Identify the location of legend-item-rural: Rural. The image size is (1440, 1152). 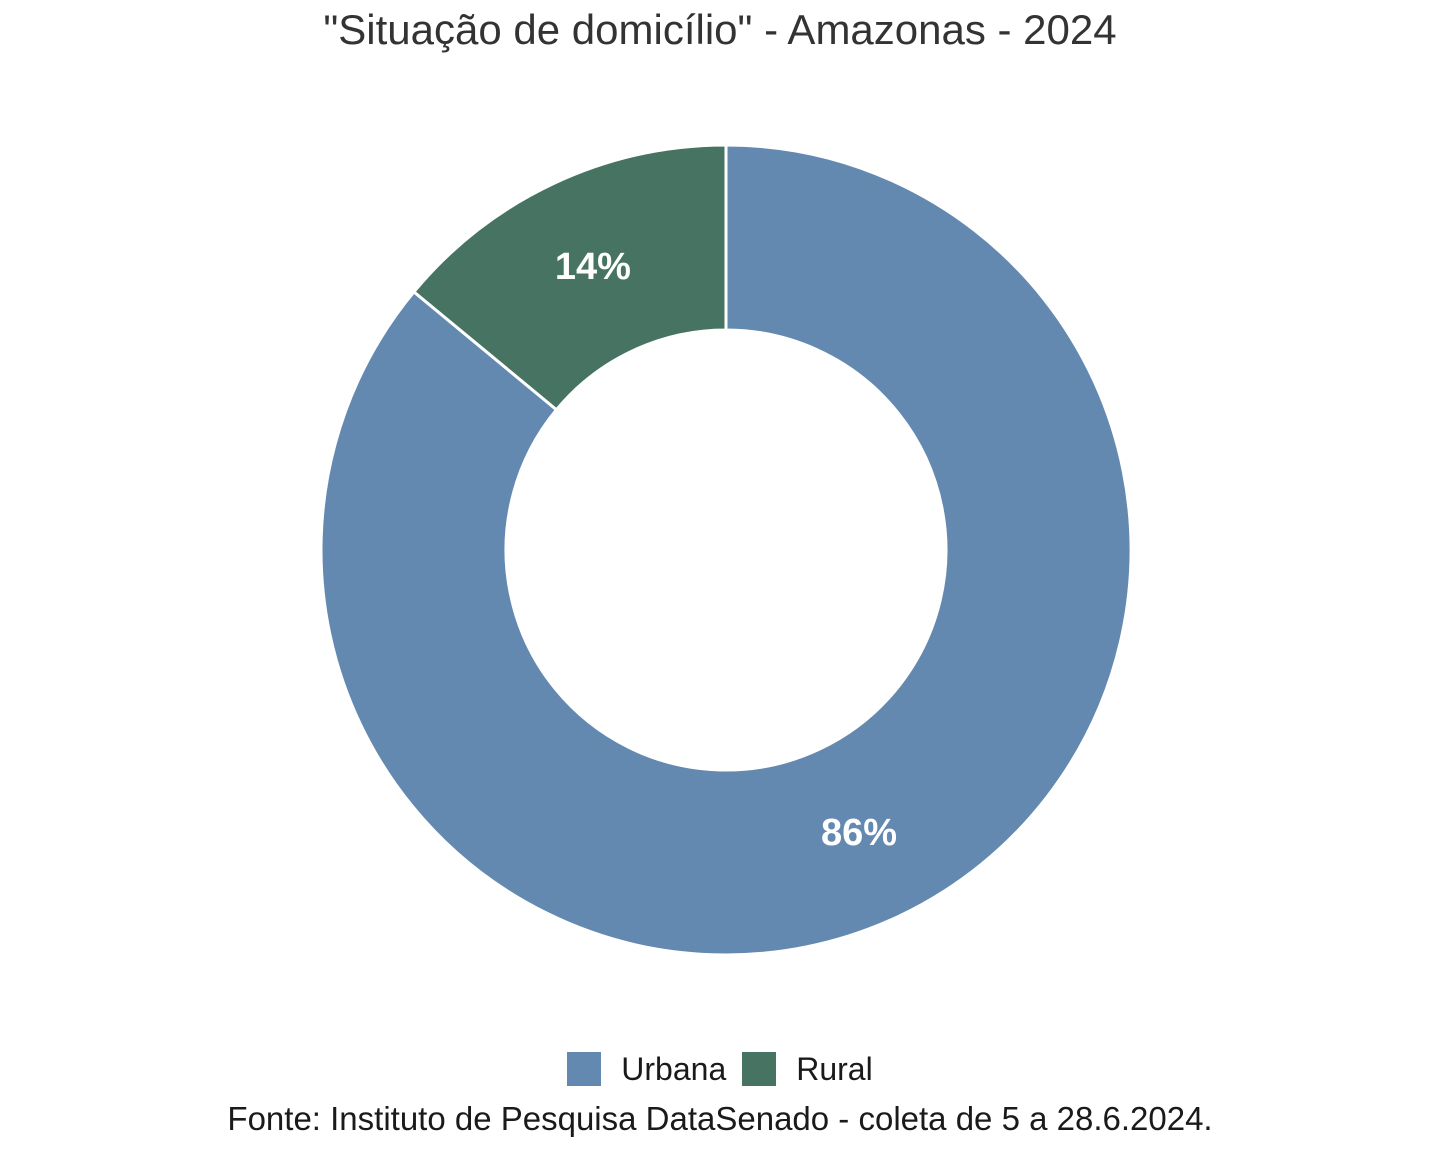
(807, 1069).